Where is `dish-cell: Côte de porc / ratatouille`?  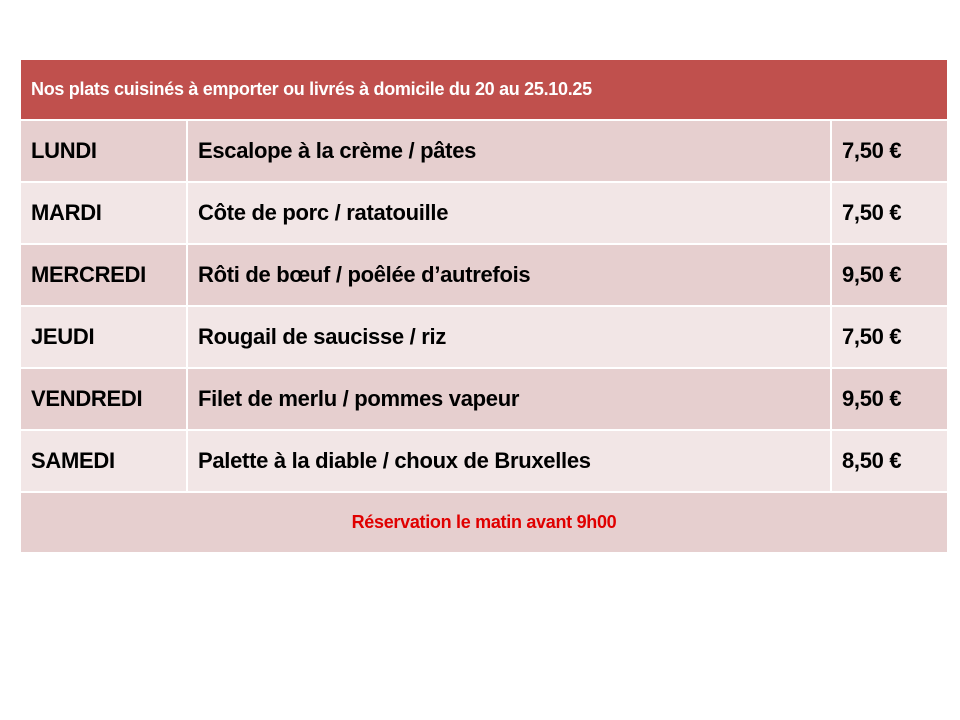 dish-cell: Côte de porc / ratatouille is located at coordinates (509, 213).